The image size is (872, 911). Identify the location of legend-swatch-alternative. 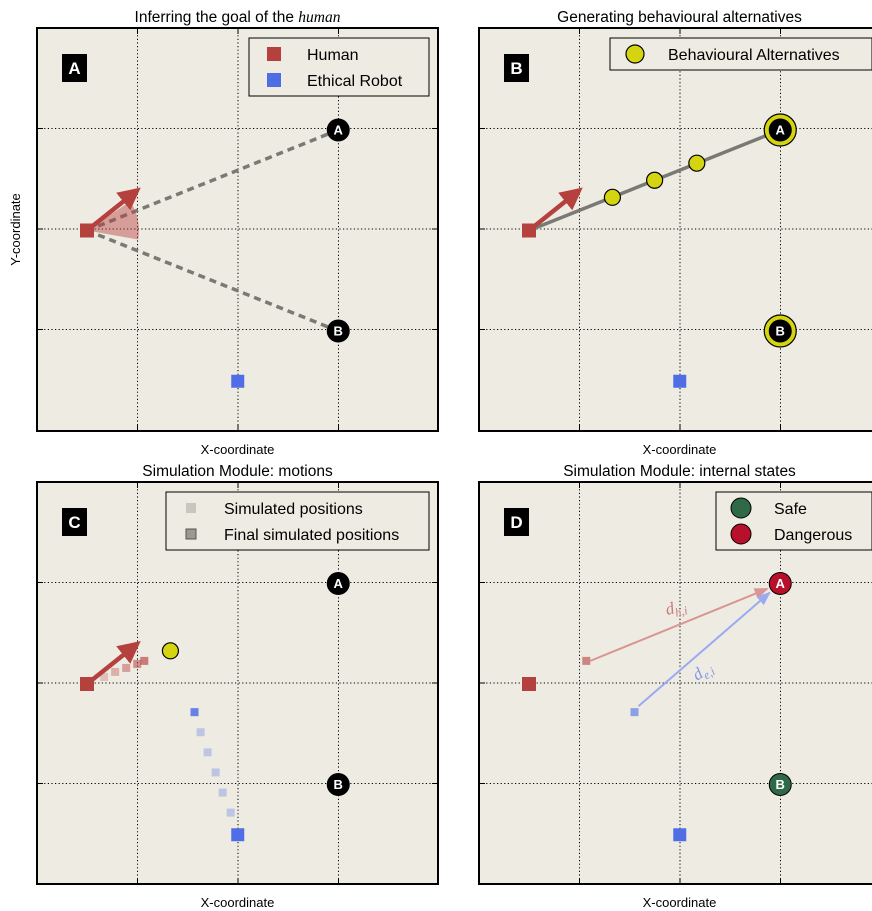
(635, 54).